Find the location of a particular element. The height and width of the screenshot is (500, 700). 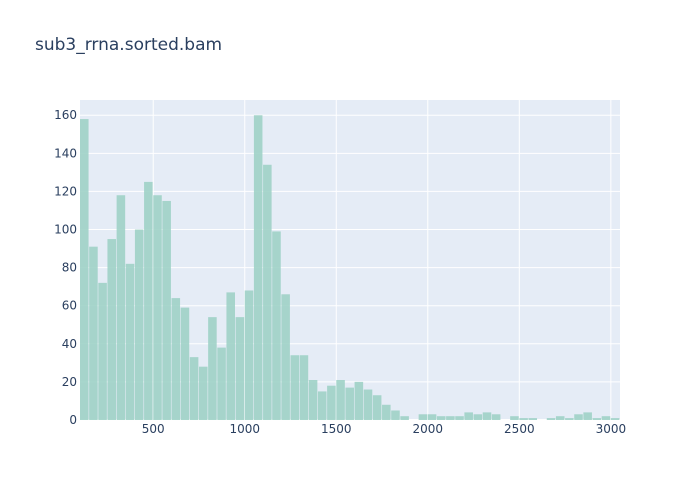

x-tick-label: 1500 is located at coordinates (336, 429).